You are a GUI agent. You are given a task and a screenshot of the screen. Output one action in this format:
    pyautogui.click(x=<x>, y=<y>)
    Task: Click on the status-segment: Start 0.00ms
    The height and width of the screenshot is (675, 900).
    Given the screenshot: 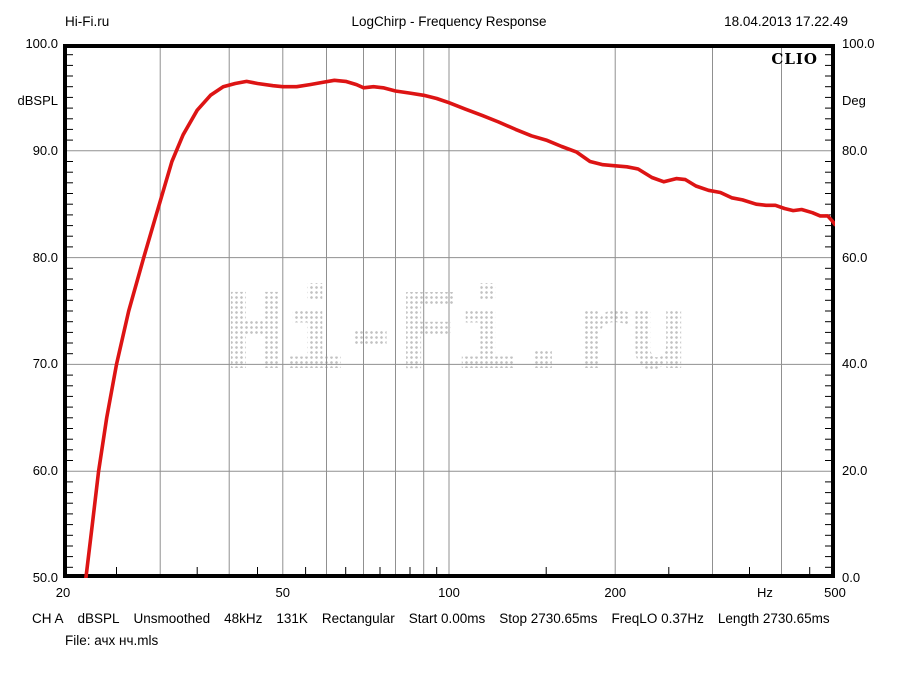 What is the action you would take?
    pyautogui.click(x=447, y=618)
    